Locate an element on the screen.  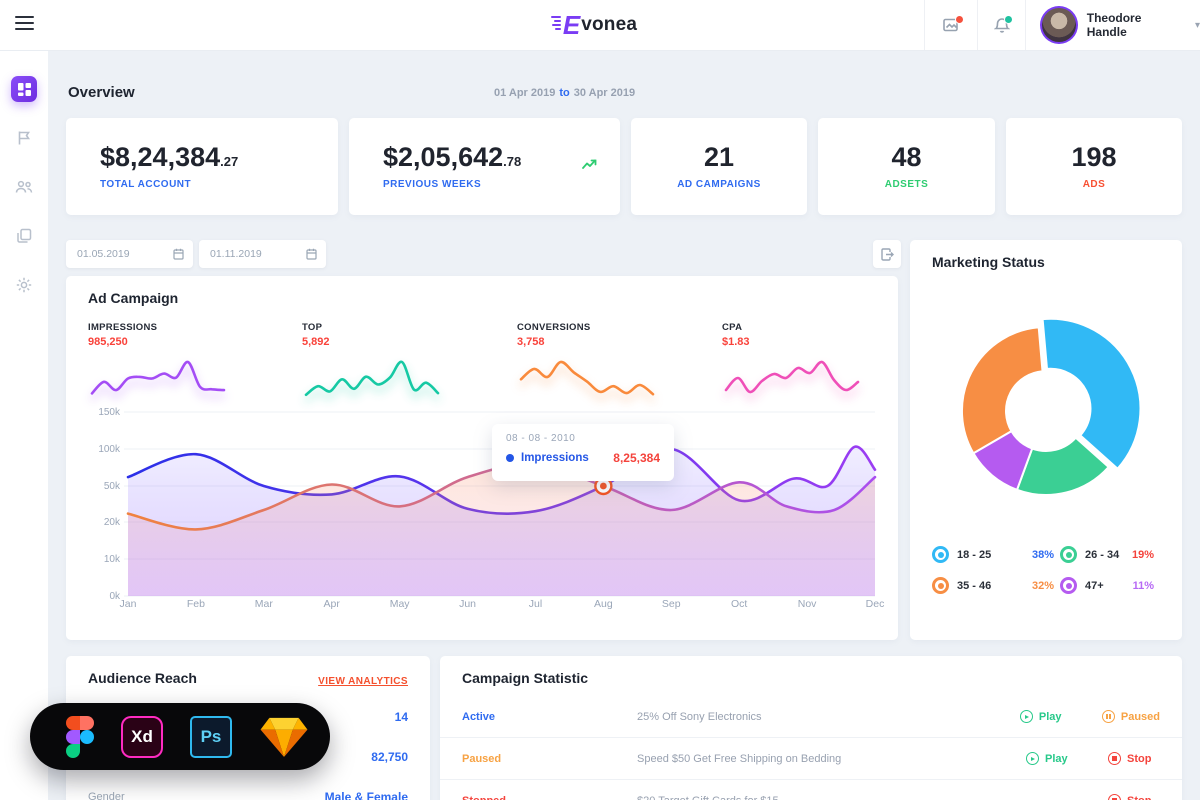
campaign-actions: Play Paused is located at coordinates (1089, 716).